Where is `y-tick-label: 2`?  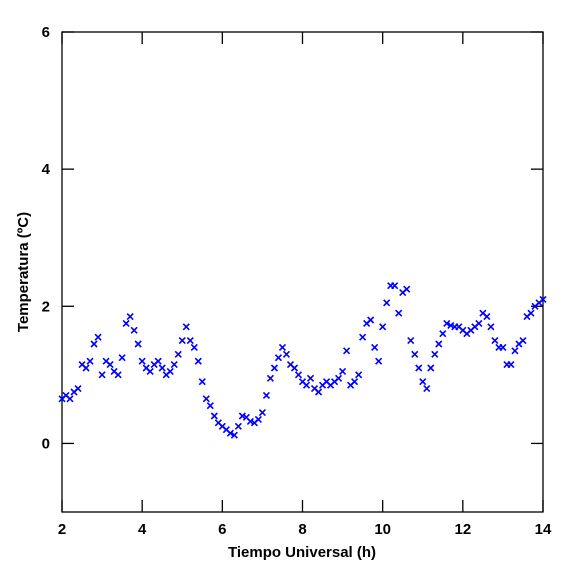 y-tick-label: 2 is located at coordinates (46, 306).